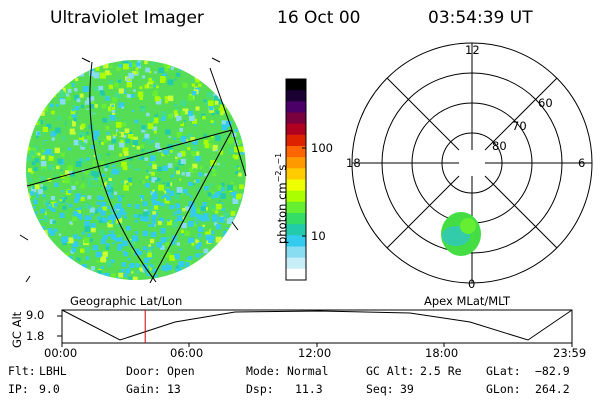 This screenshot has width=600, height=400. I want to click on seq-label: Seq:, so click(380, 389).